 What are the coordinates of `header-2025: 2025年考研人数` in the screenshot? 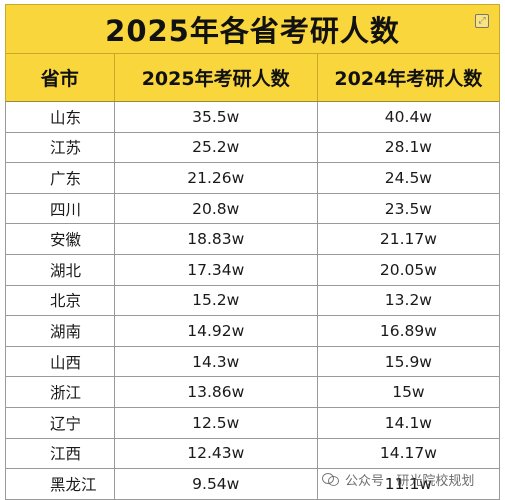 It's located at (216, 77).